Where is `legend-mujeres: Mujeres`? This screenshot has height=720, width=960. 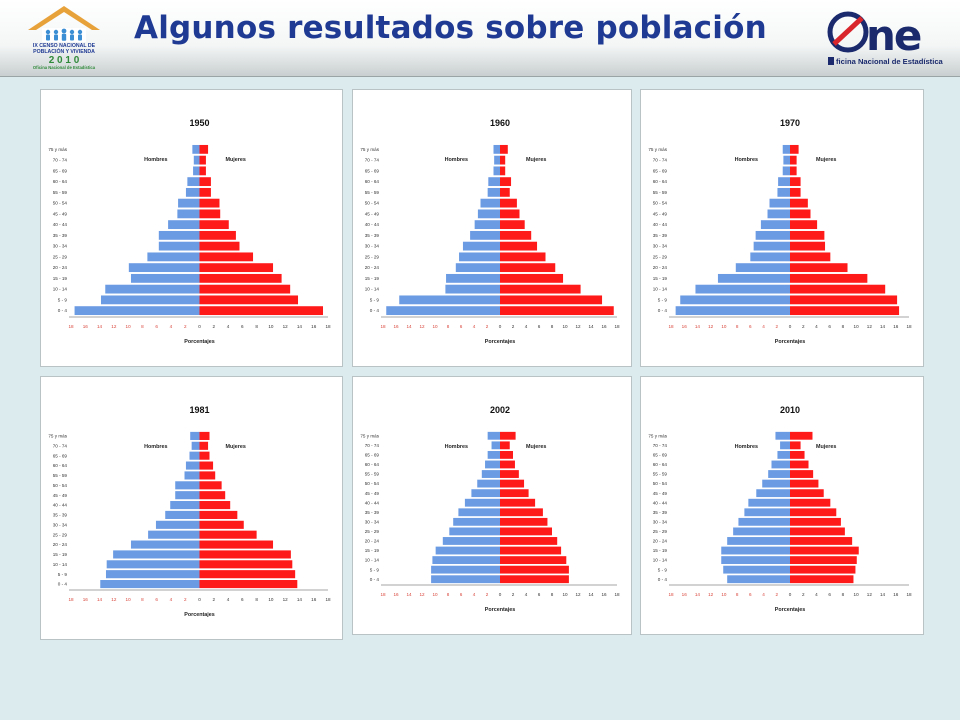
legend-mujeres: Mujeres is located at coordinates (236, 160).